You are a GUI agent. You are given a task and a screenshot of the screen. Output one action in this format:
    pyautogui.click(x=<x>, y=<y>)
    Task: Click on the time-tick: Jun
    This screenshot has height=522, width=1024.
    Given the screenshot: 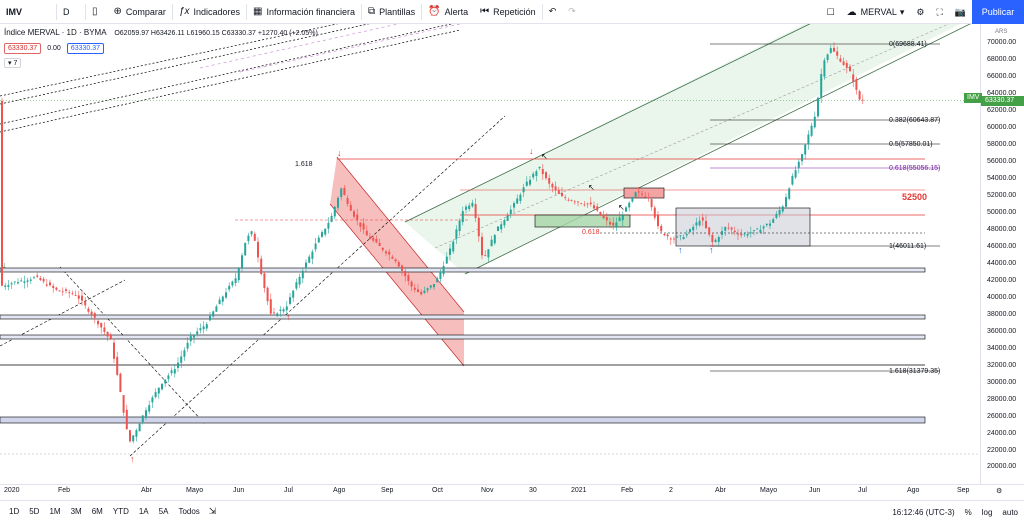 What is the action you would take?
    pyautogui.click(x=815, y=490)
    